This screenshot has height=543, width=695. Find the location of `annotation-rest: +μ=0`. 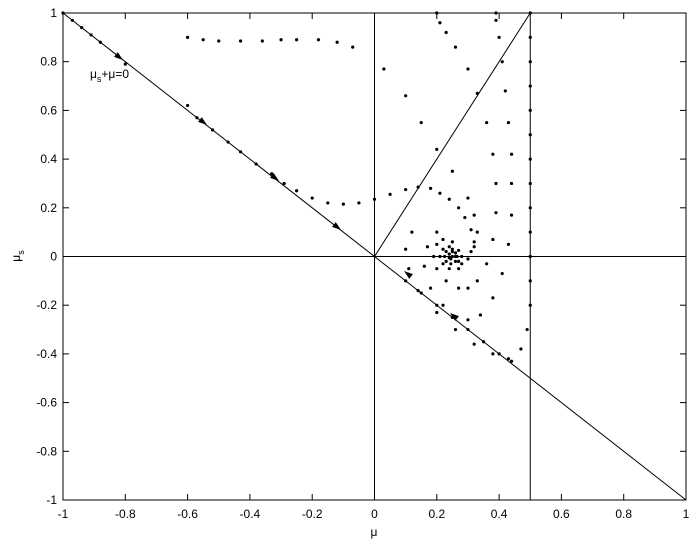

annotation-rest: +μ=0 is located at coordinates (115, 74).